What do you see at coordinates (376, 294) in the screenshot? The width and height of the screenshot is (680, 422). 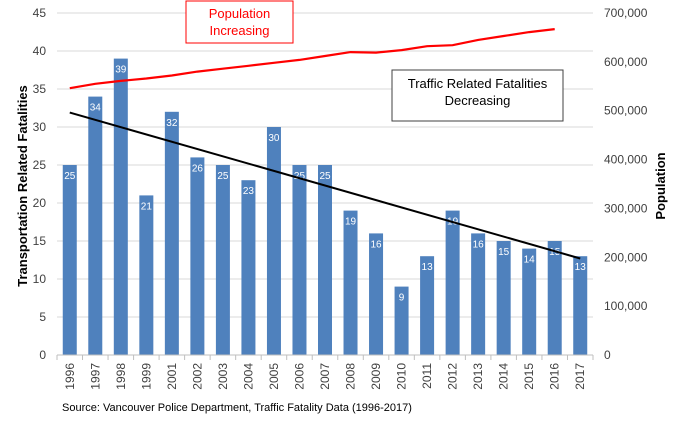 I see `bar-2009` at bounding box center [376, 294].